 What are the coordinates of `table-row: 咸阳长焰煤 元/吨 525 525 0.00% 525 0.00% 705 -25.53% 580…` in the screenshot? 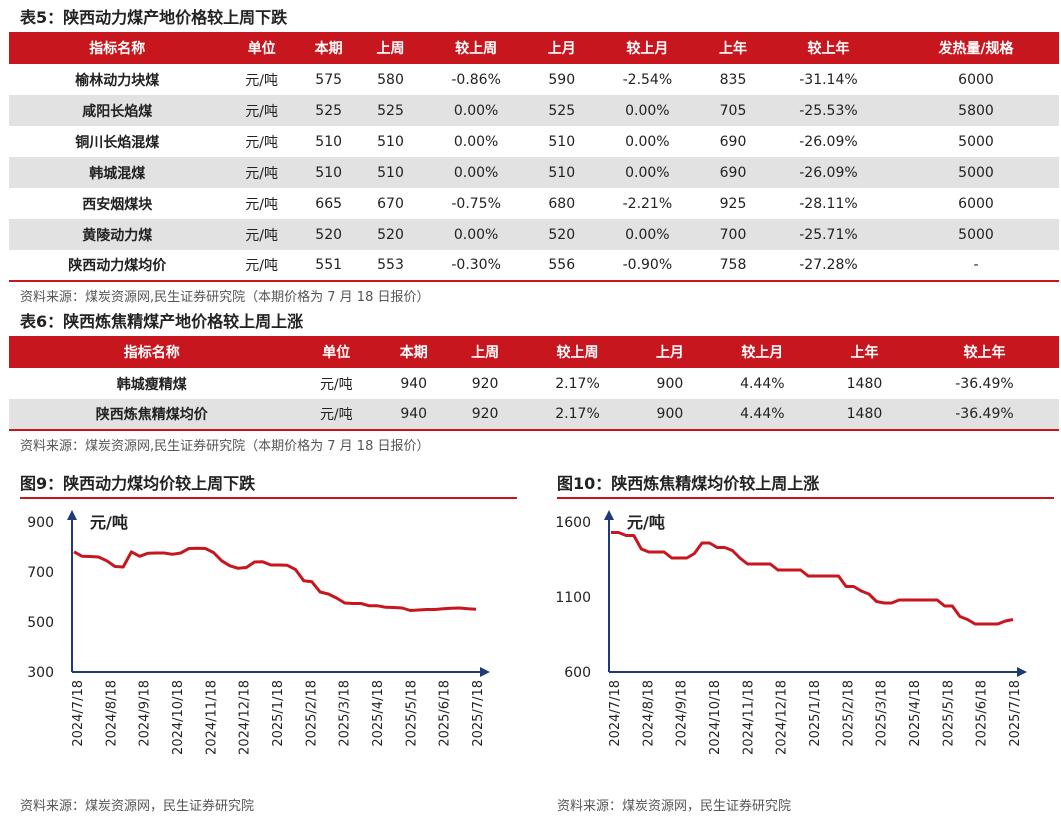 It's located at (534, 110).